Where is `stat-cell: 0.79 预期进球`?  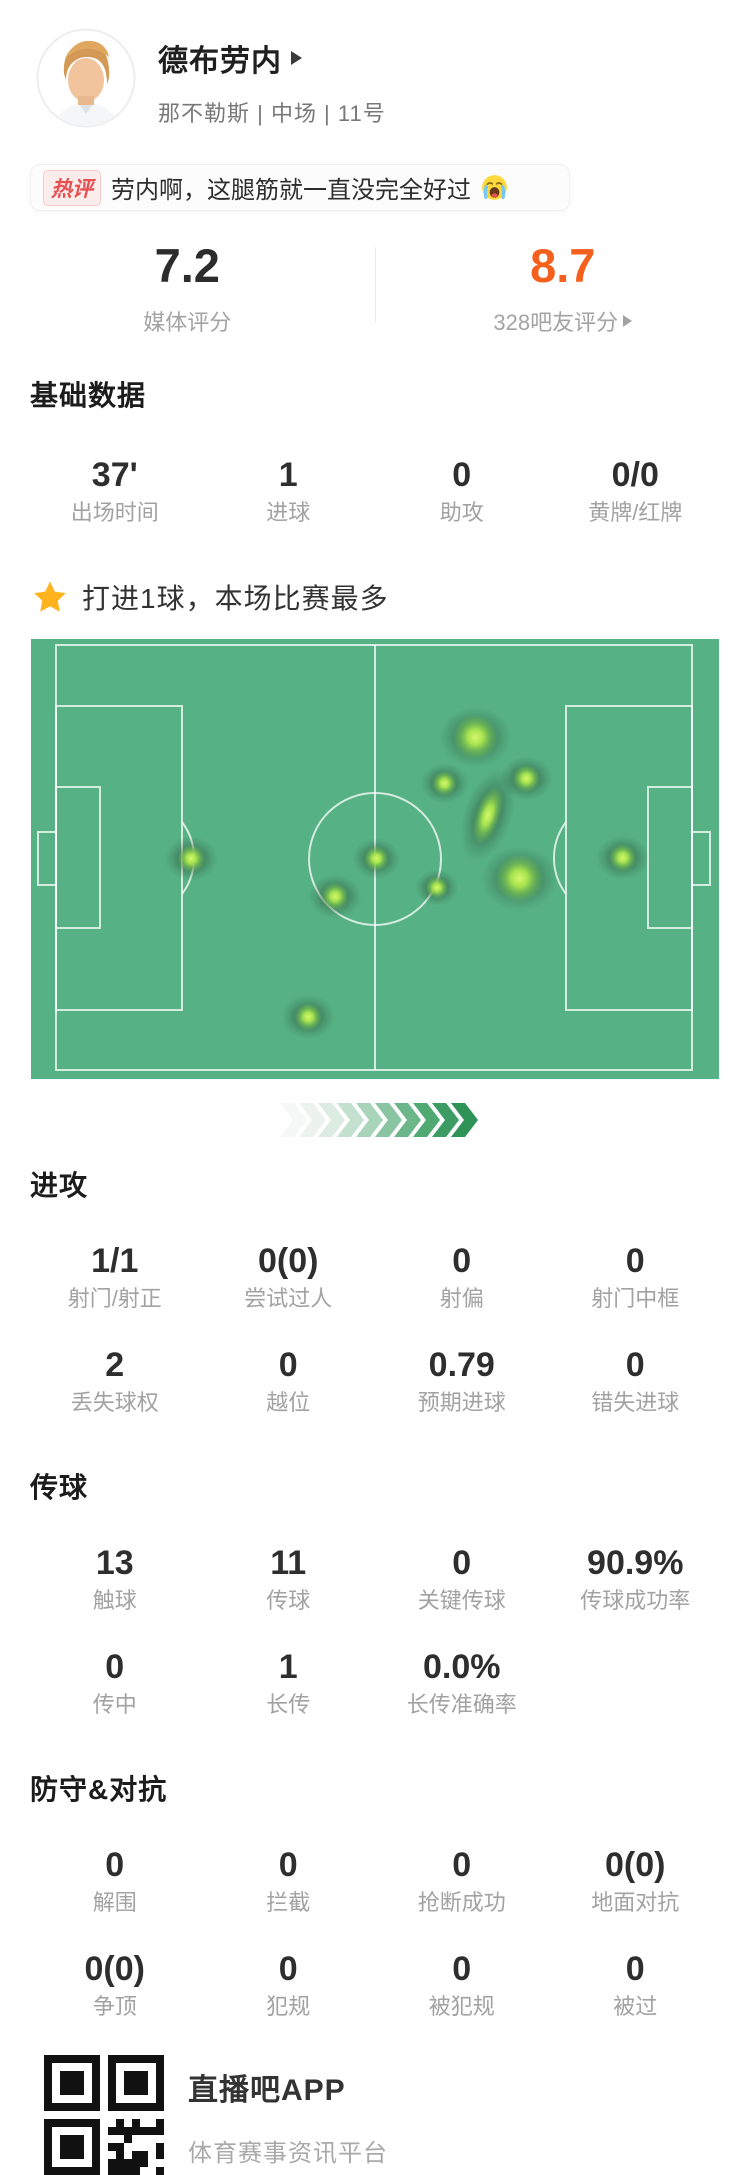
stat-cell: 0.79 预期进球 is located at coordinates (462, 1380).